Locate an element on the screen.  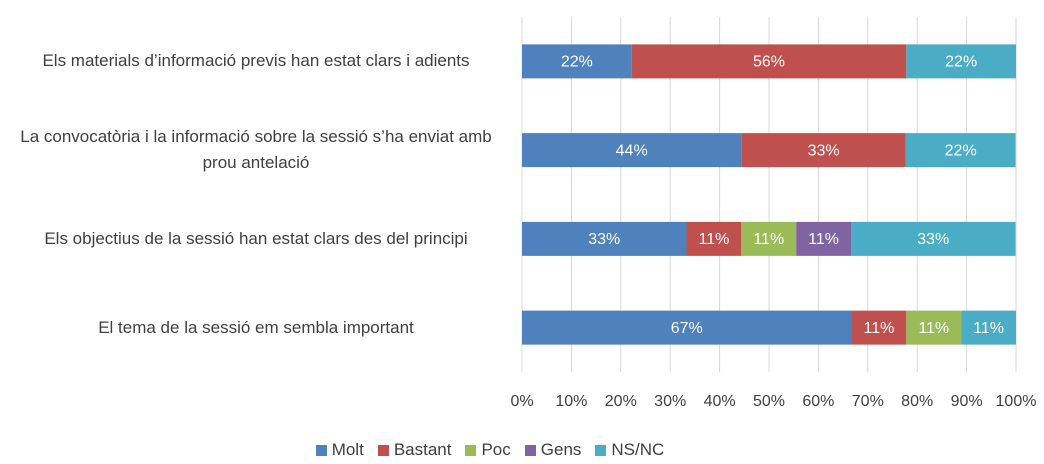
data-label: 67% is located at coordinates (687, 328).